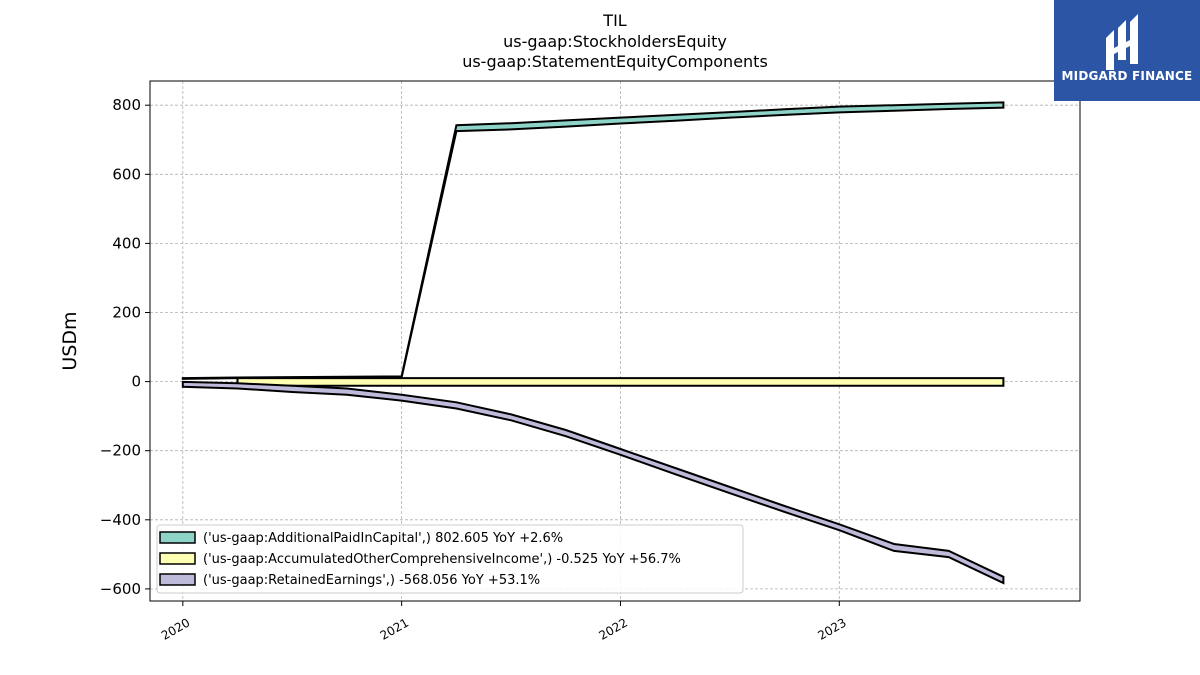  I want to click on y-tick-label: −400, so click(120, 520).